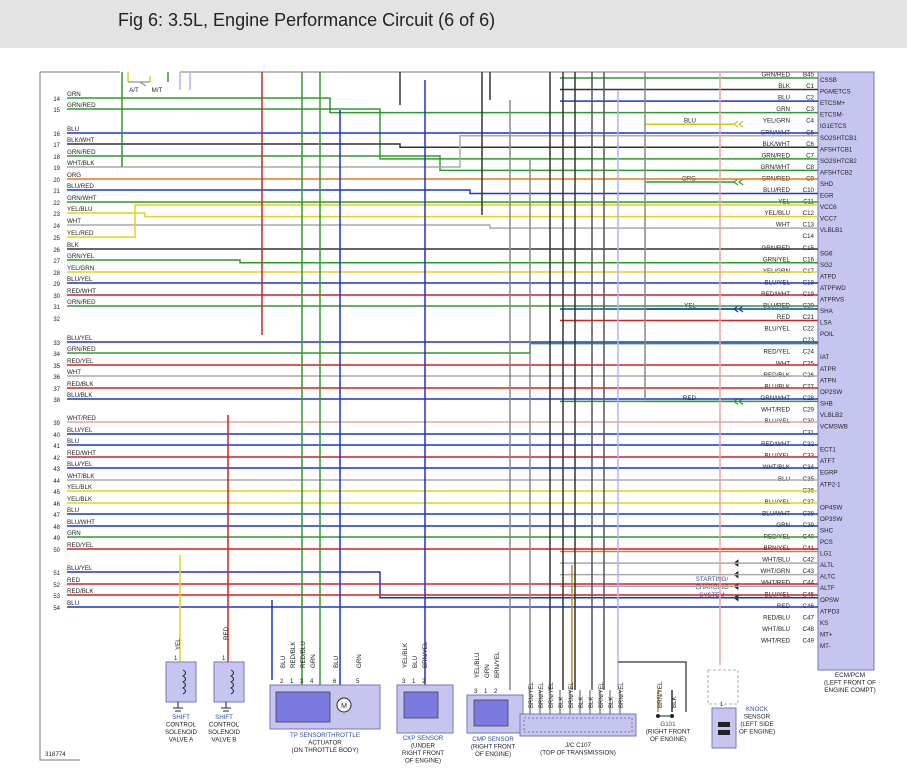 The image size is (907, 774). Describe the element at coordinates (56, 390) in the screenshot. I see `row-number: 37` at that location.